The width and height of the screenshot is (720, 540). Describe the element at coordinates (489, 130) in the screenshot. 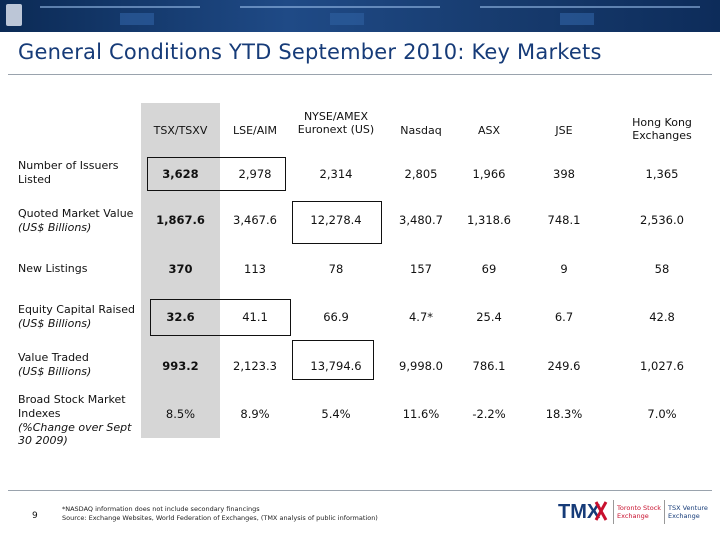

I see `column-header: ASX` at that location.